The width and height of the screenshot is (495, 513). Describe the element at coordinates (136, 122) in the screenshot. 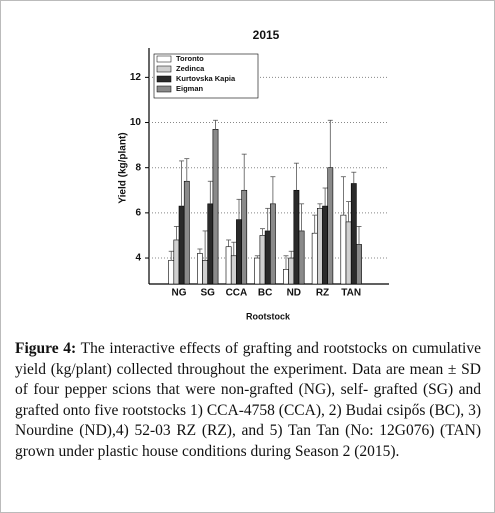

I see `y-tick-label: 10` at that location.